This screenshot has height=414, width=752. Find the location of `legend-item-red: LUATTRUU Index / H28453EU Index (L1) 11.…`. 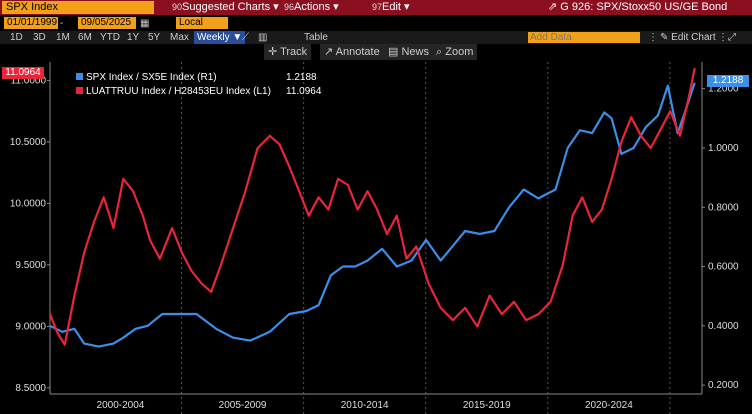

legend-item-red: LUATTRUU Index / H28453EU Index (L1) 11.… is located at coordinates (198, 92).